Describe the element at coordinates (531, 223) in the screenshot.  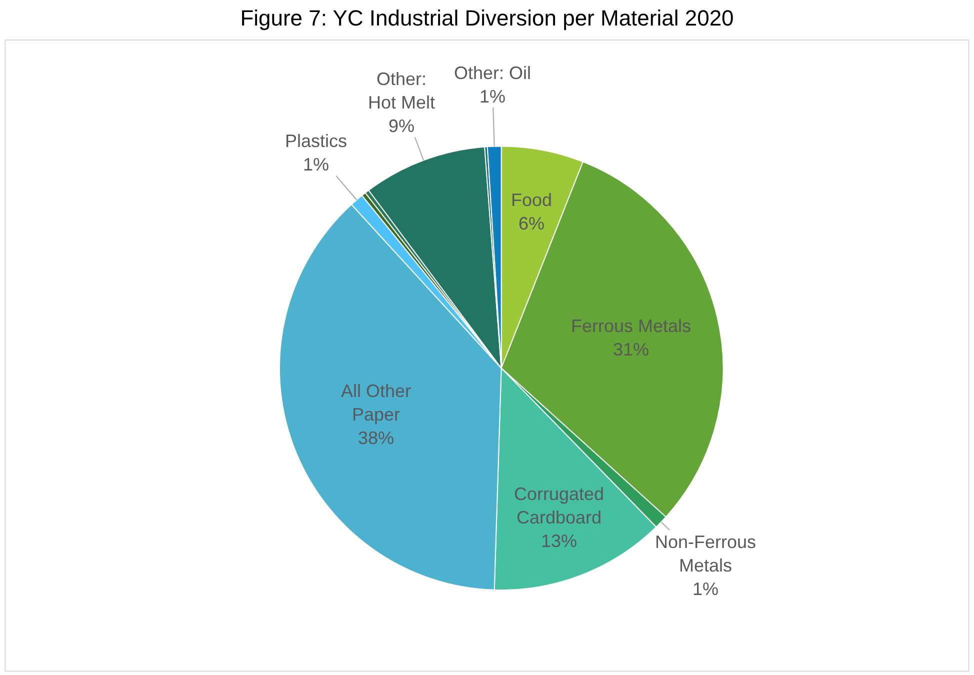
I see `data-label: 6%` at that location.